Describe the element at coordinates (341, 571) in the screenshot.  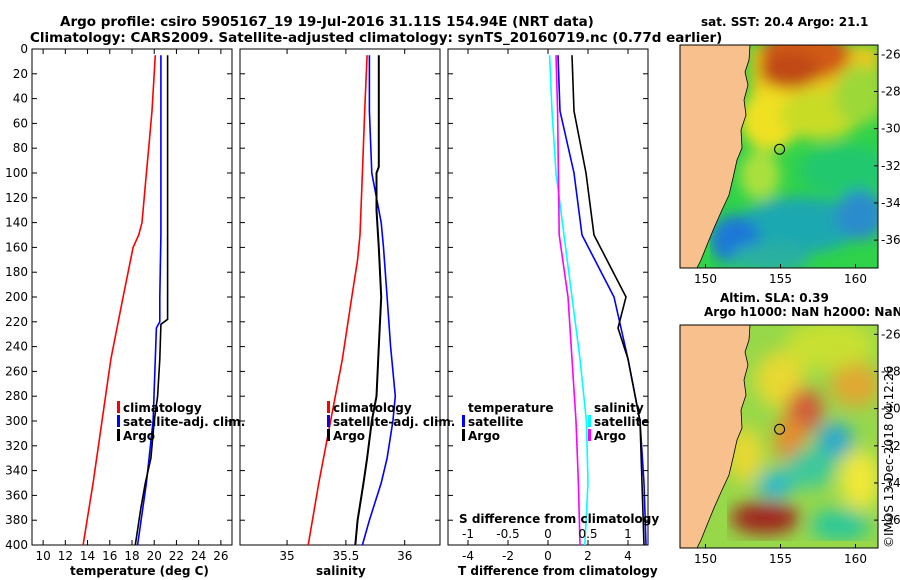
I see `salinity-xlabel: salinity` at that location.